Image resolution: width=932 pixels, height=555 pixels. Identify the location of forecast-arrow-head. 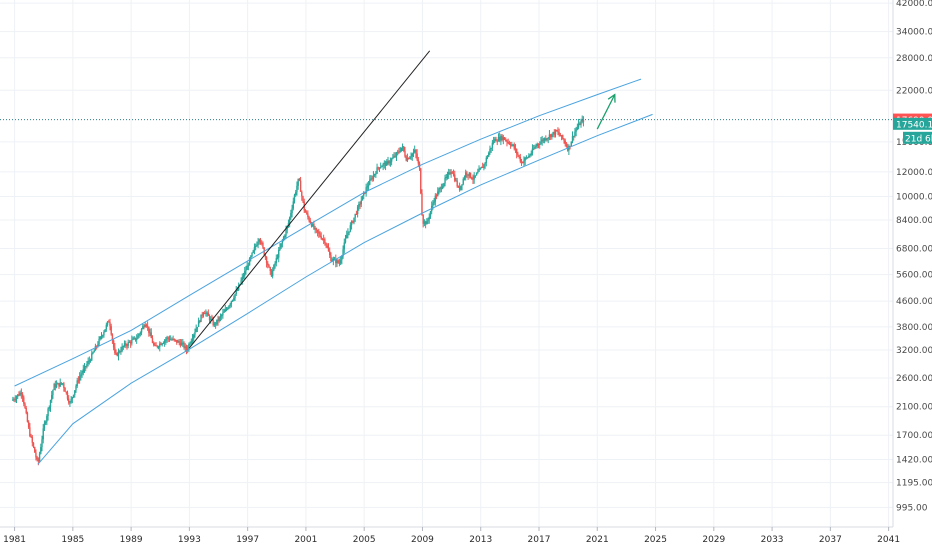
(611, 98).